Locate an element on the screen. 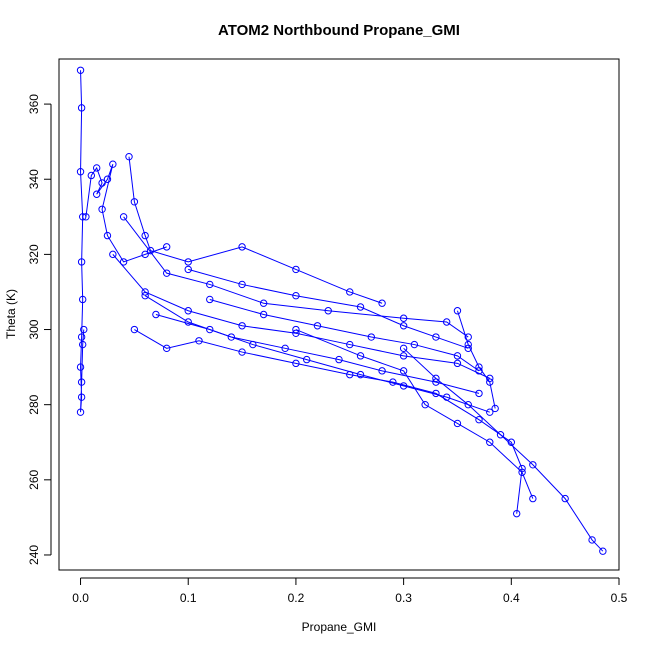 This screenshot has height=650, width=650. x-axis-label: Propane_GMI is located at coordinates (339, 627).